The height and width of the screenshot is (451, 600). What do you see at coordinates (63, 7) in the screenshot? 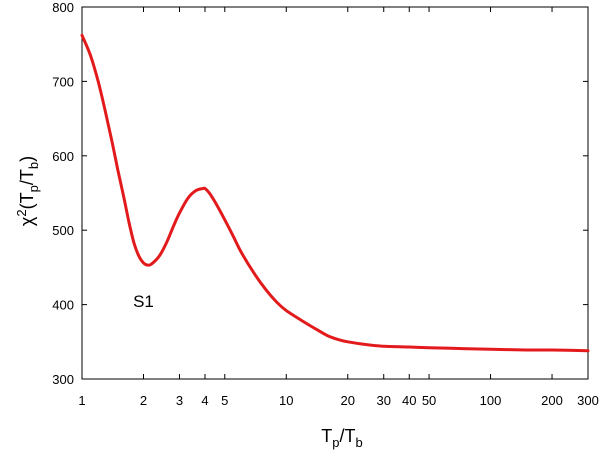
I see `y-tick-label: 800` at bounding box center [63, 7].